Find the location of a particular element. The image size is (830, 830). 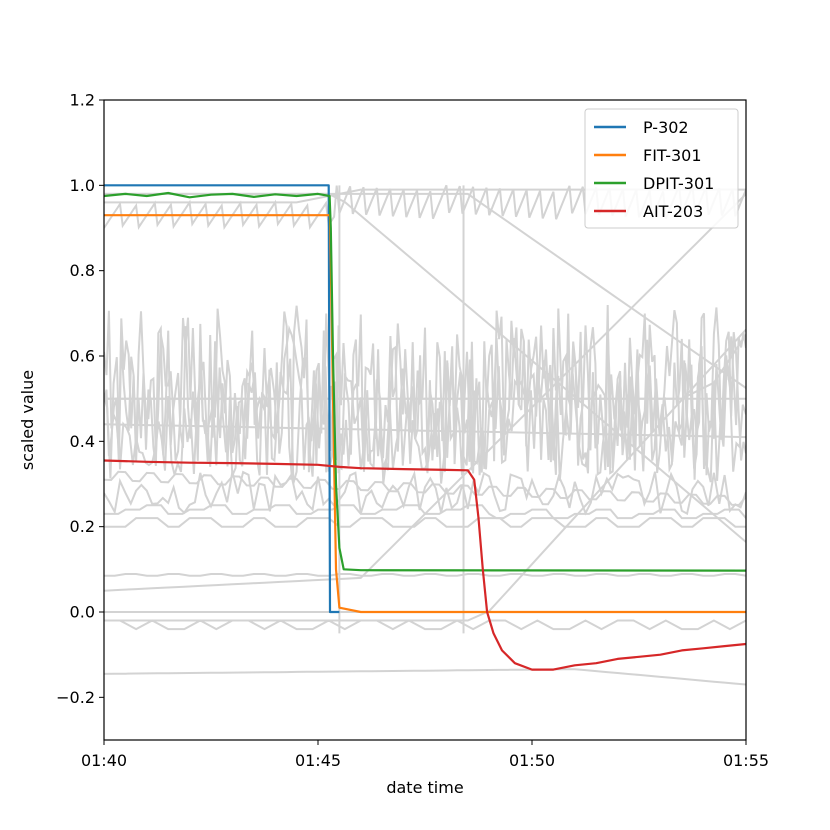

x-axis: 01:40 01:45 01:50 01:55 is located at coordinates (425, 755).